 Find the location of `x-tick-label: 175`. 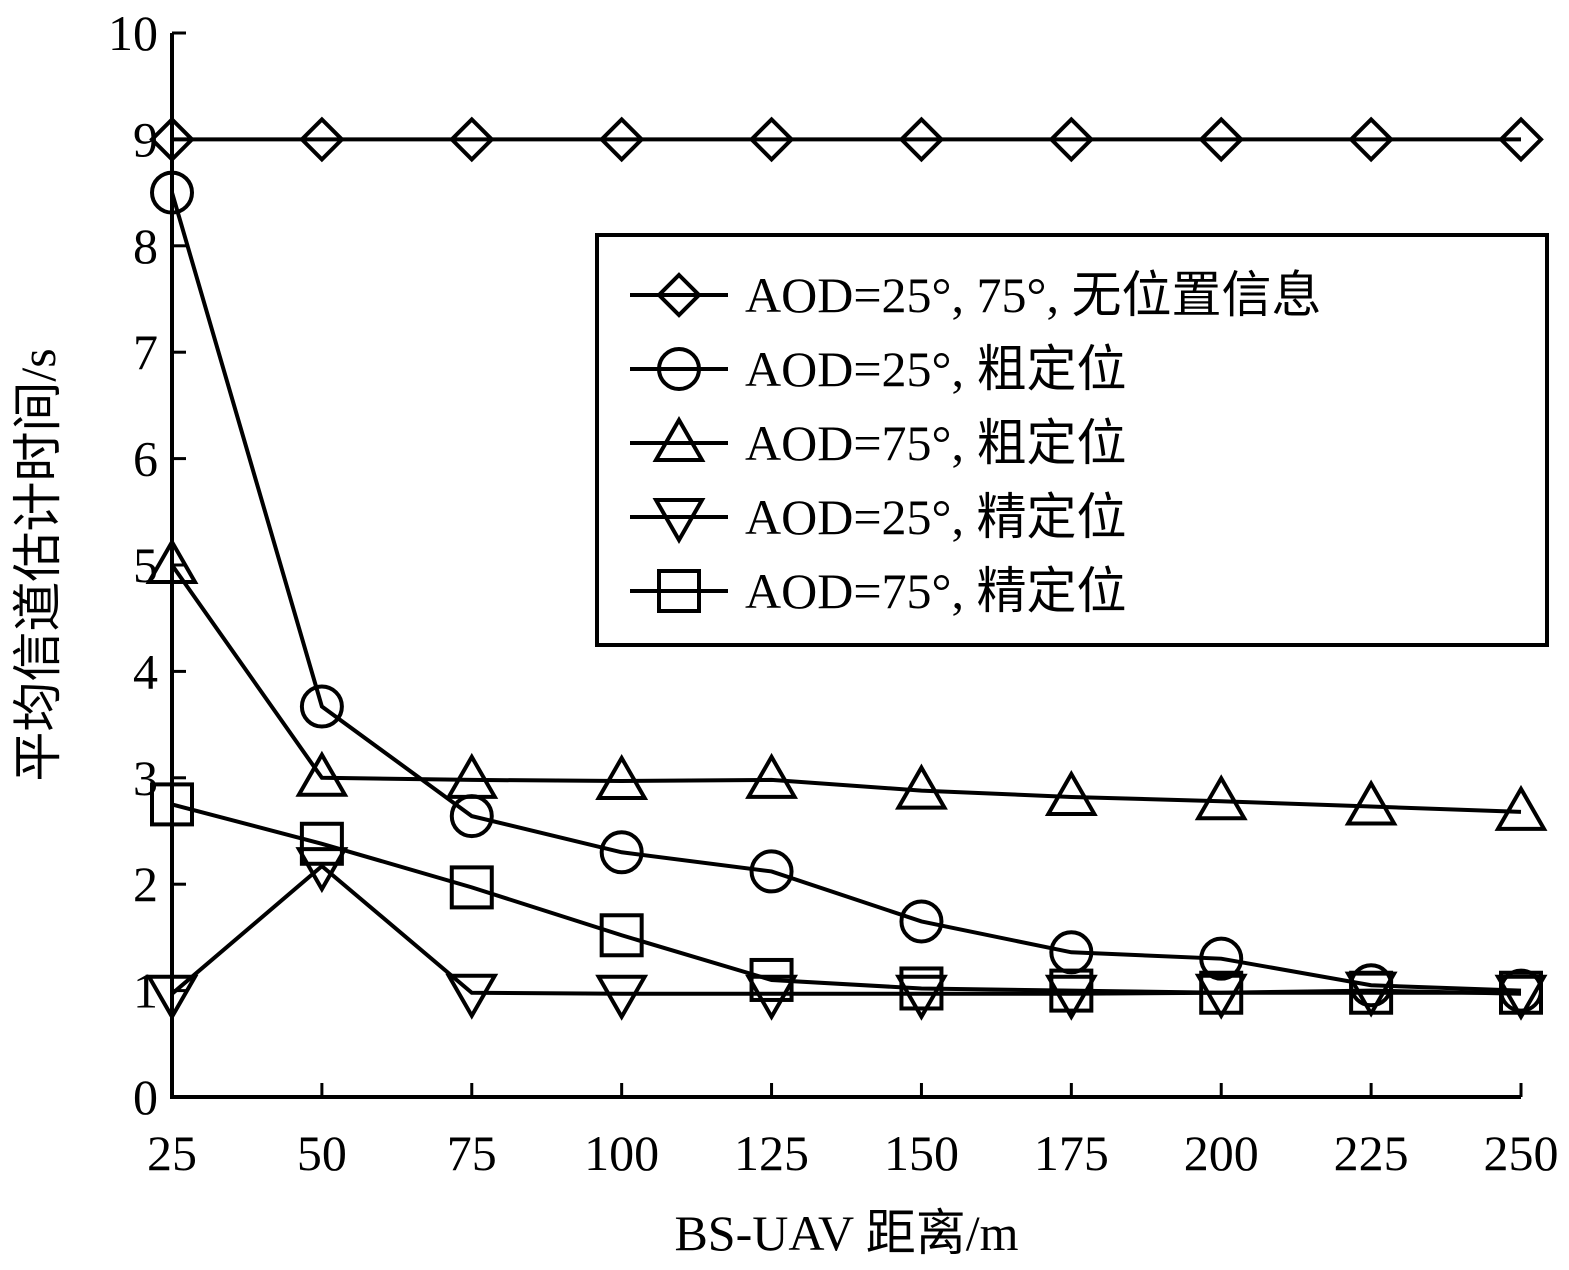

x-tick-label: 175 is located at coordinates (1071, 1153).